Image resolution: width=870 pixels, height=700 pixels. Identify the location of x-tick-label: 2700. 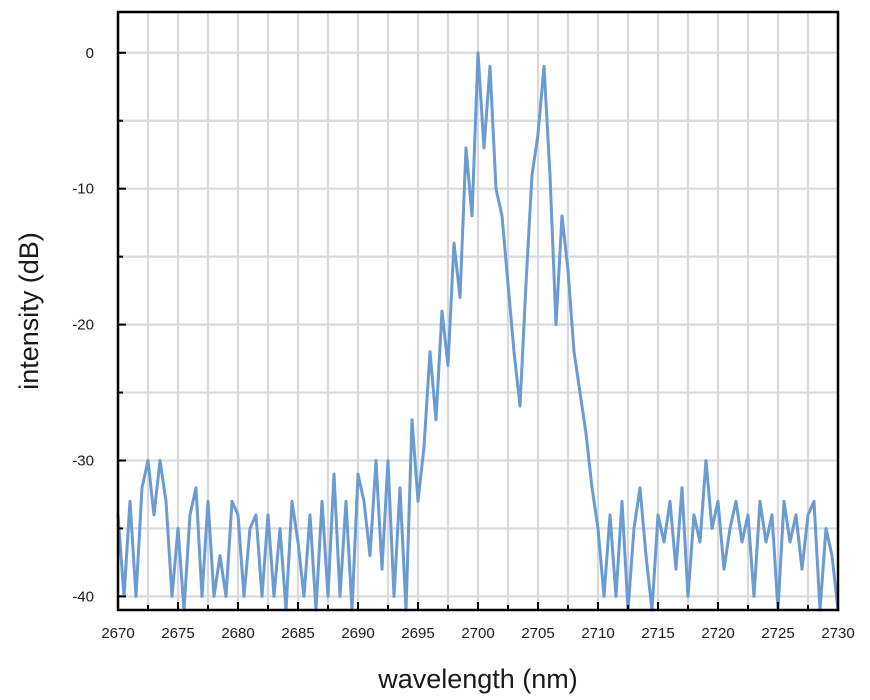
(477, 633).